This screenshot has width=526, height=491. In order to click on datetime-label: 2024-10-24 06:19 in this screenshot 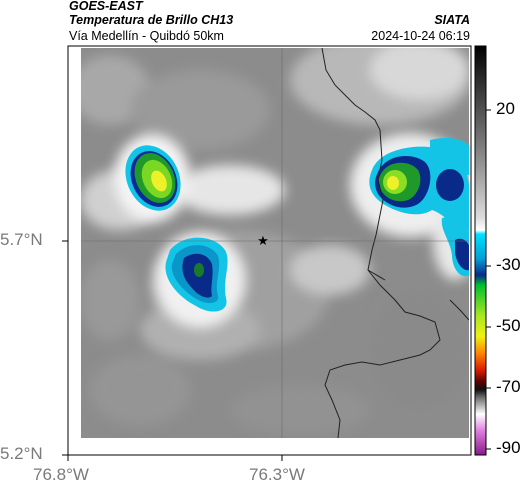, I will do `click(420, 36)`.